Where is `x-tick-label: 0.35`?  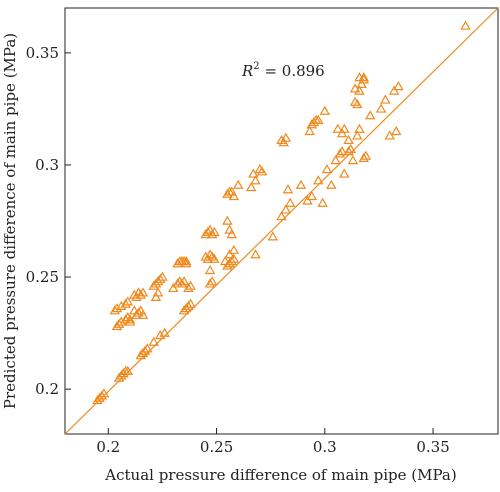
x-tick-label: 0.35 is located at coordinates (432, 447).